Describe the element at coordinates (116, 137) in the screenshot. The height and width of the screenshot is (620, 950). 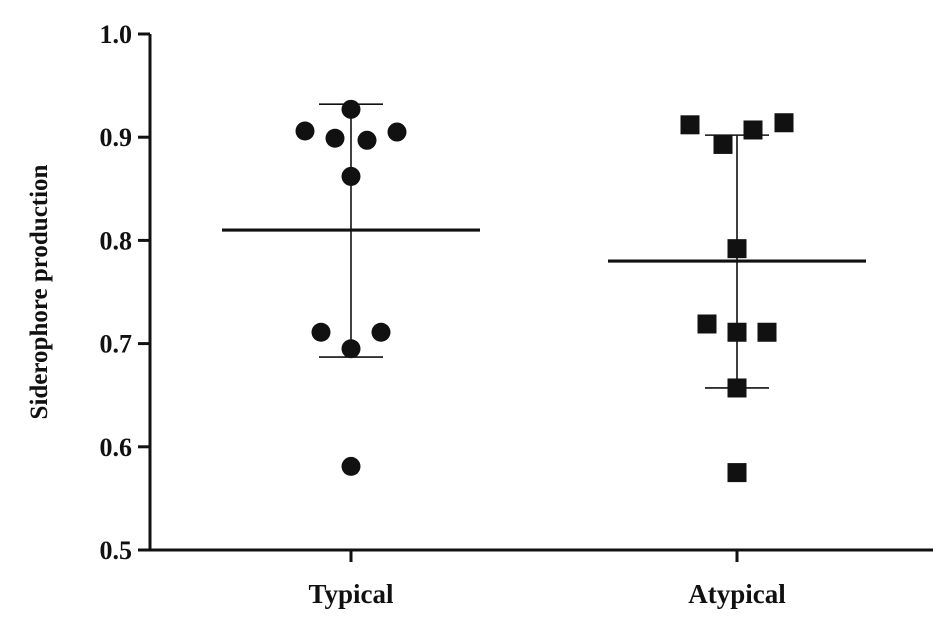
I see `y-tick-label: 0.9` at that location.